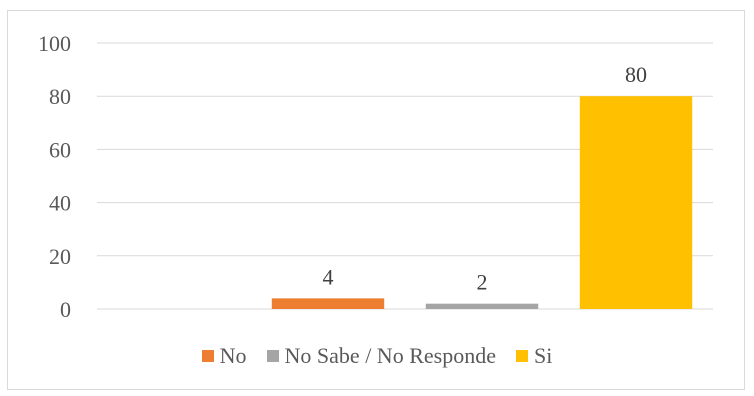  What do you see at coordinates (328, 303) in the screenshot?
I see `bar-no` at bounding box center [328, 303].